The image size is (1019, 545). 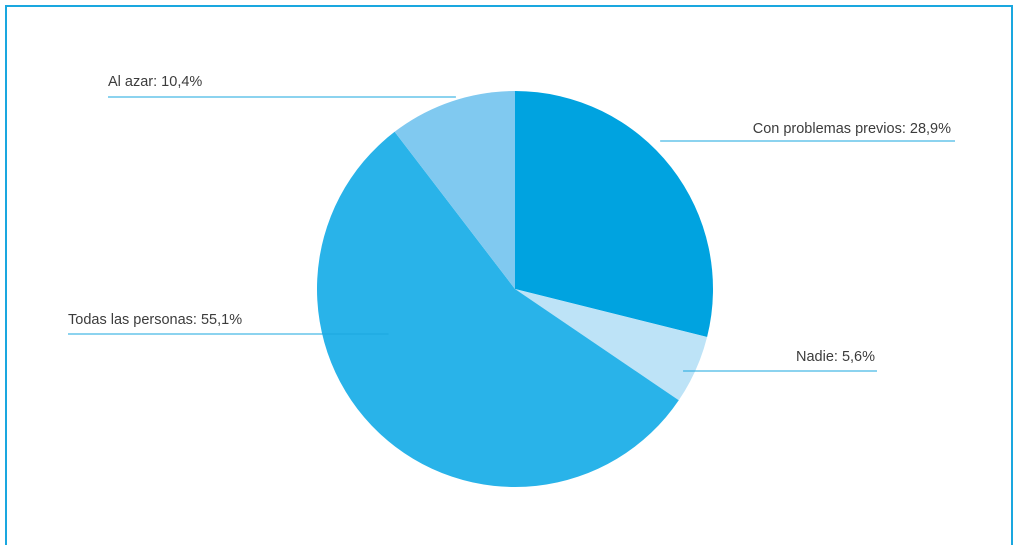 What do you see at coordinates (614, 214) in the screenshot?
I see `pie-slice-con-problemas-previos` at bounding box center [614, 214].